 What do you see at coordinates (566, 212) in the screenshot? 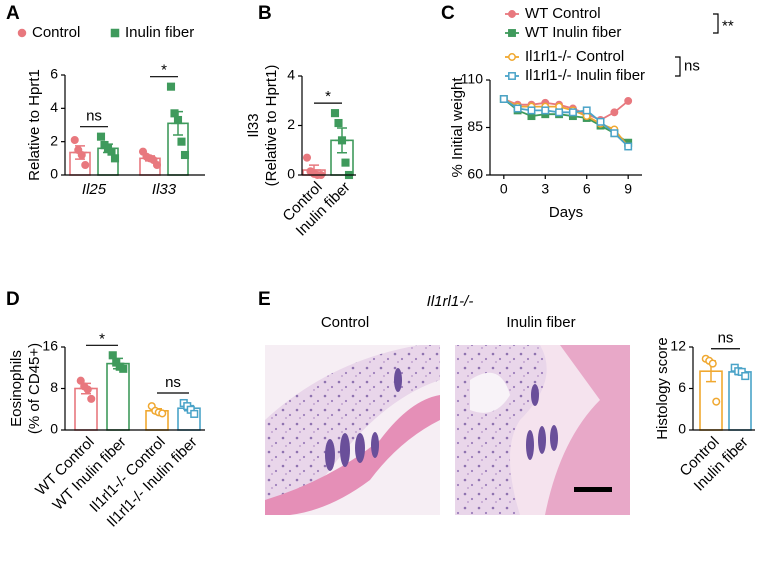
I see `x-axis-label: Days` at bounding box center [566, 212].